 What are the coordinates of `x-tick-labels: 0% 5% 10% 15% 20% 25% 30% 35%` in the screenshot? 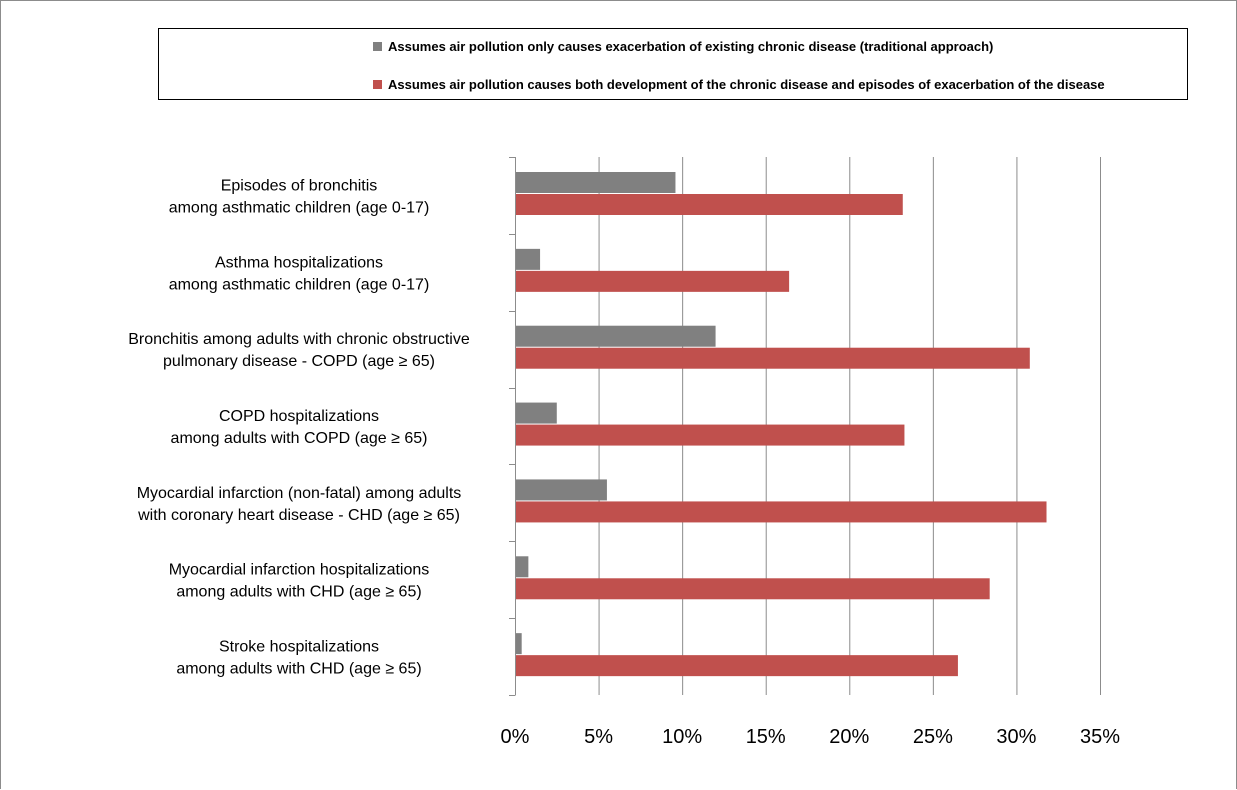 It's located at (811, 737).